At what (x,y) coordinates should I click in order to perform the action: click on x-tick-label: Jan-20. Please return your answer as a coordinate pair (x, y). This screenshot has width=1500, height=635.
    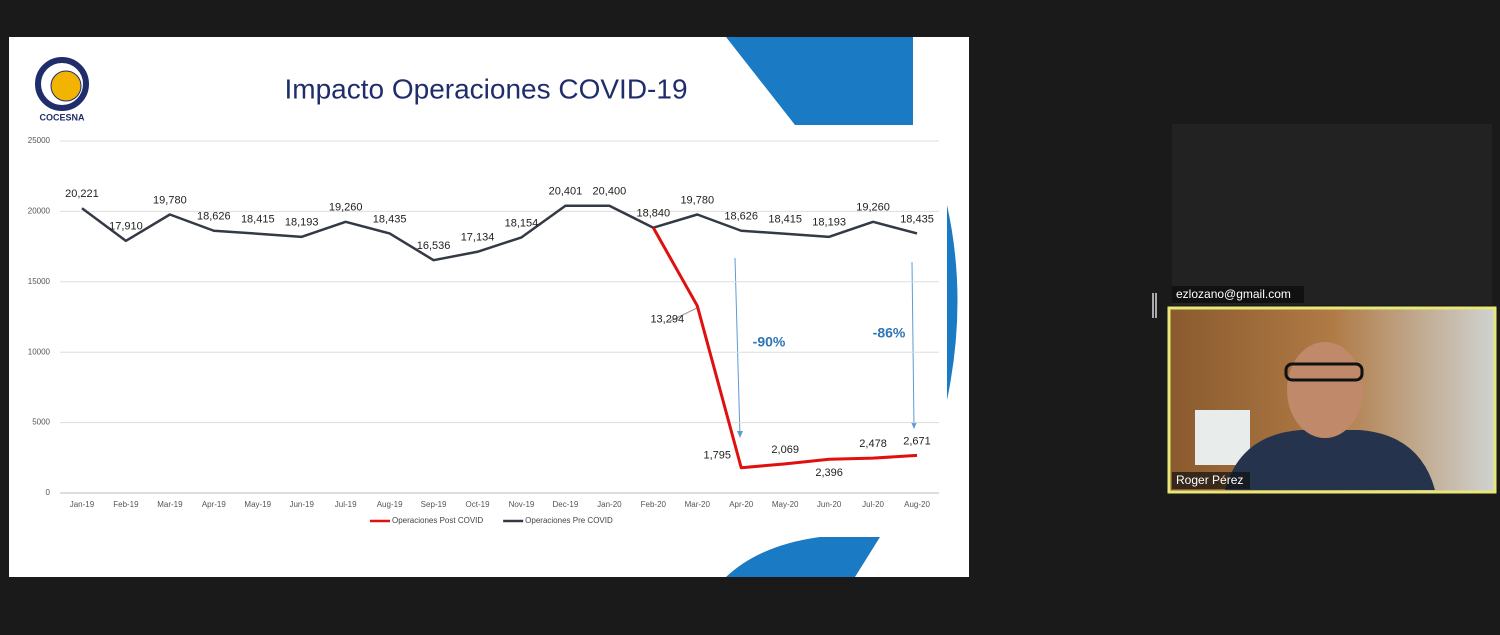
    Looking at the image, I should click on (609, 504).